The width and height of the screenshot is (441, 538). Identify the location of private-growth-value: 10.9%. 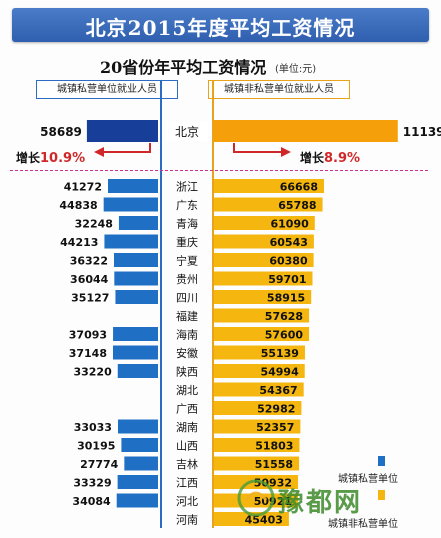
(63, 158).